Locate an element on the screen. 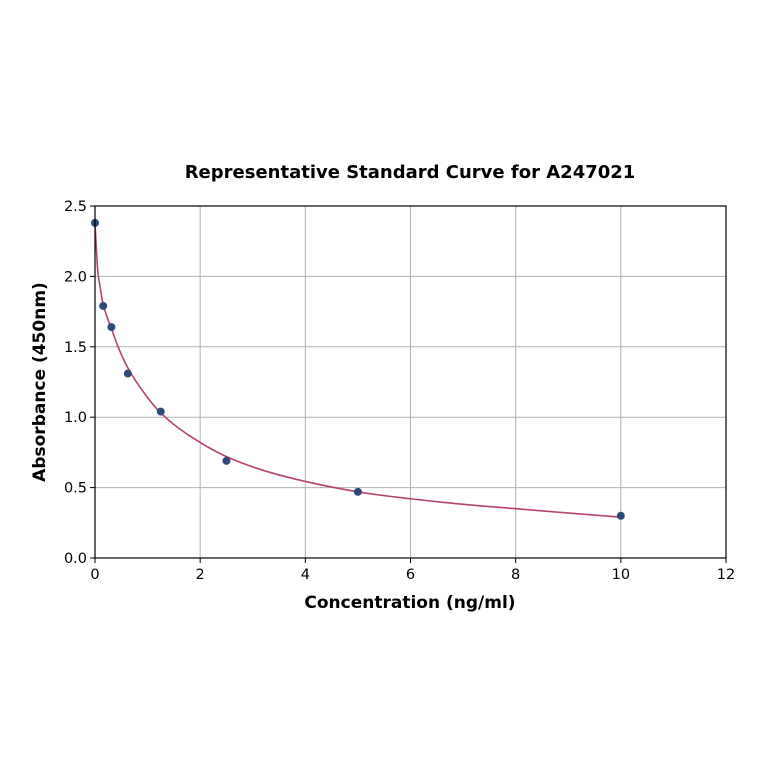 Image resolution: width=764 pixels, height=764 pixels. x-axis-label: Concentration (ng/ml) is located at coordinates (409, 603).